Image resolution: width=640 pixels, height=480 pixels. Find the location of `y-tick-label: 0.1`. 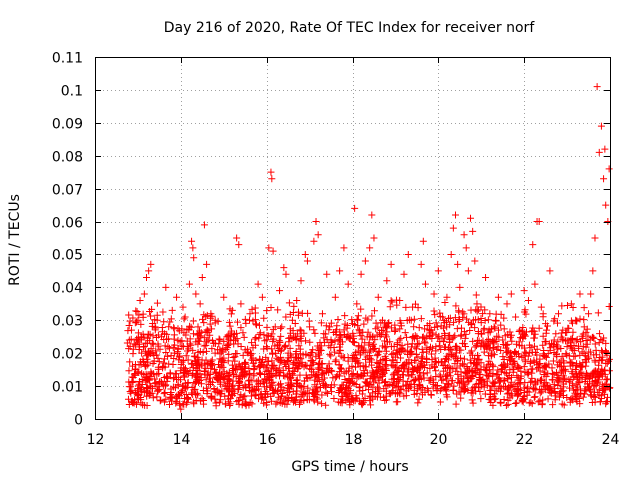

y-tick-label: 0.1 is located at coordinates (72, 92).